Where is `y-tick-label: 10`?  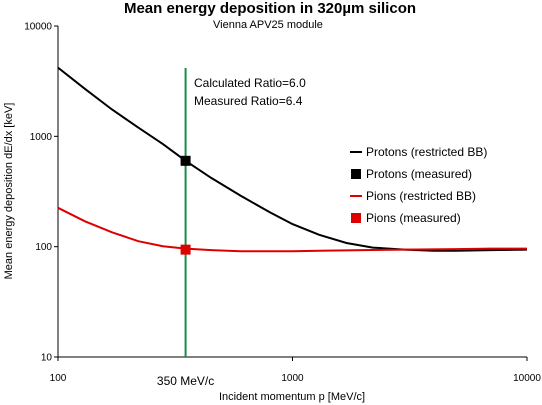
y-tick-label: 10 is located at coordinates (47, 358).